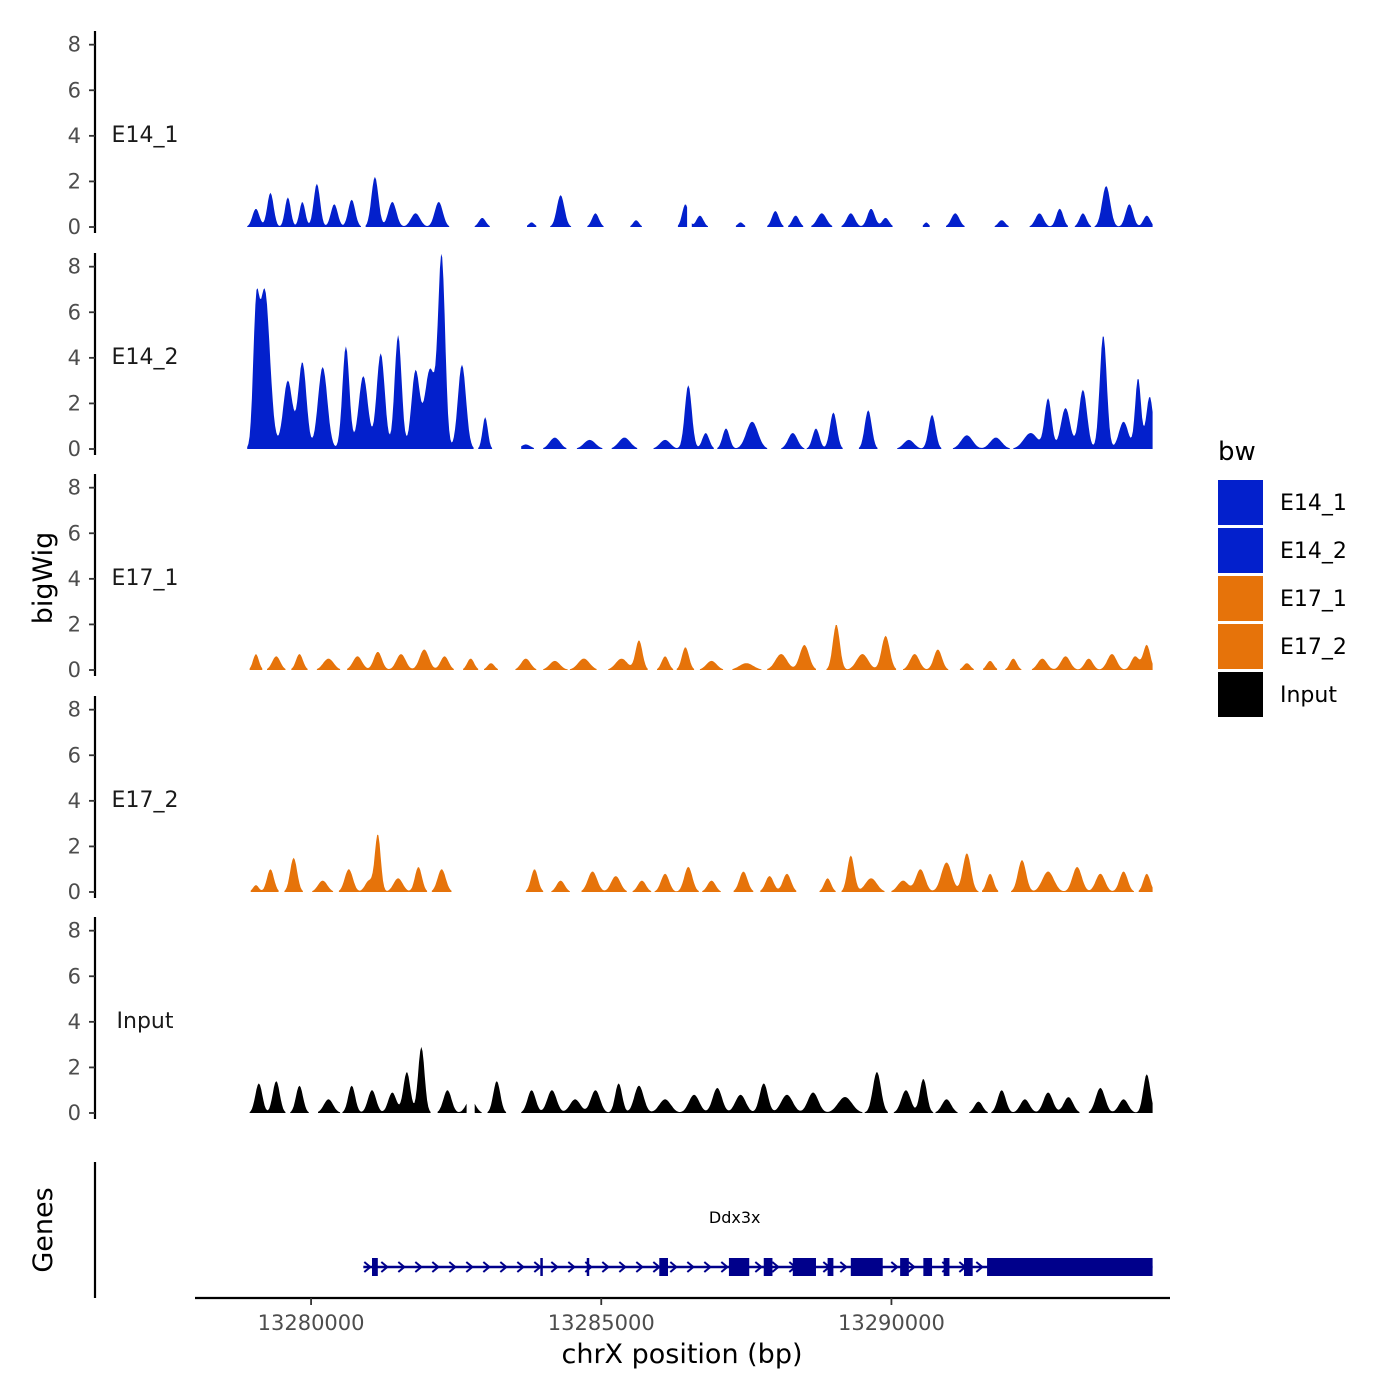  Describe the element at coordinates (623, 1230) in the screenshot. I see `gene-panel: Ddx3x` at that location.